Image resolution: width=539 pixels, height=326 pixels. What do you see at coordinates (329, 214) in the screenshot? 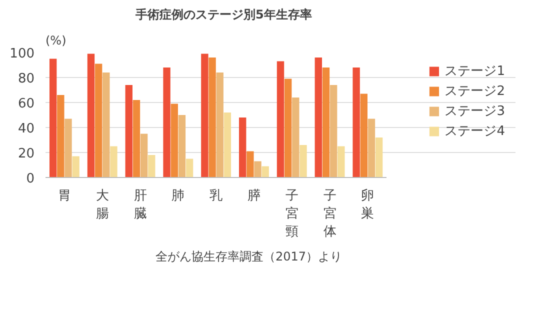
I see `x-tick-label: 子宮体` at bounding box center [329, 214].